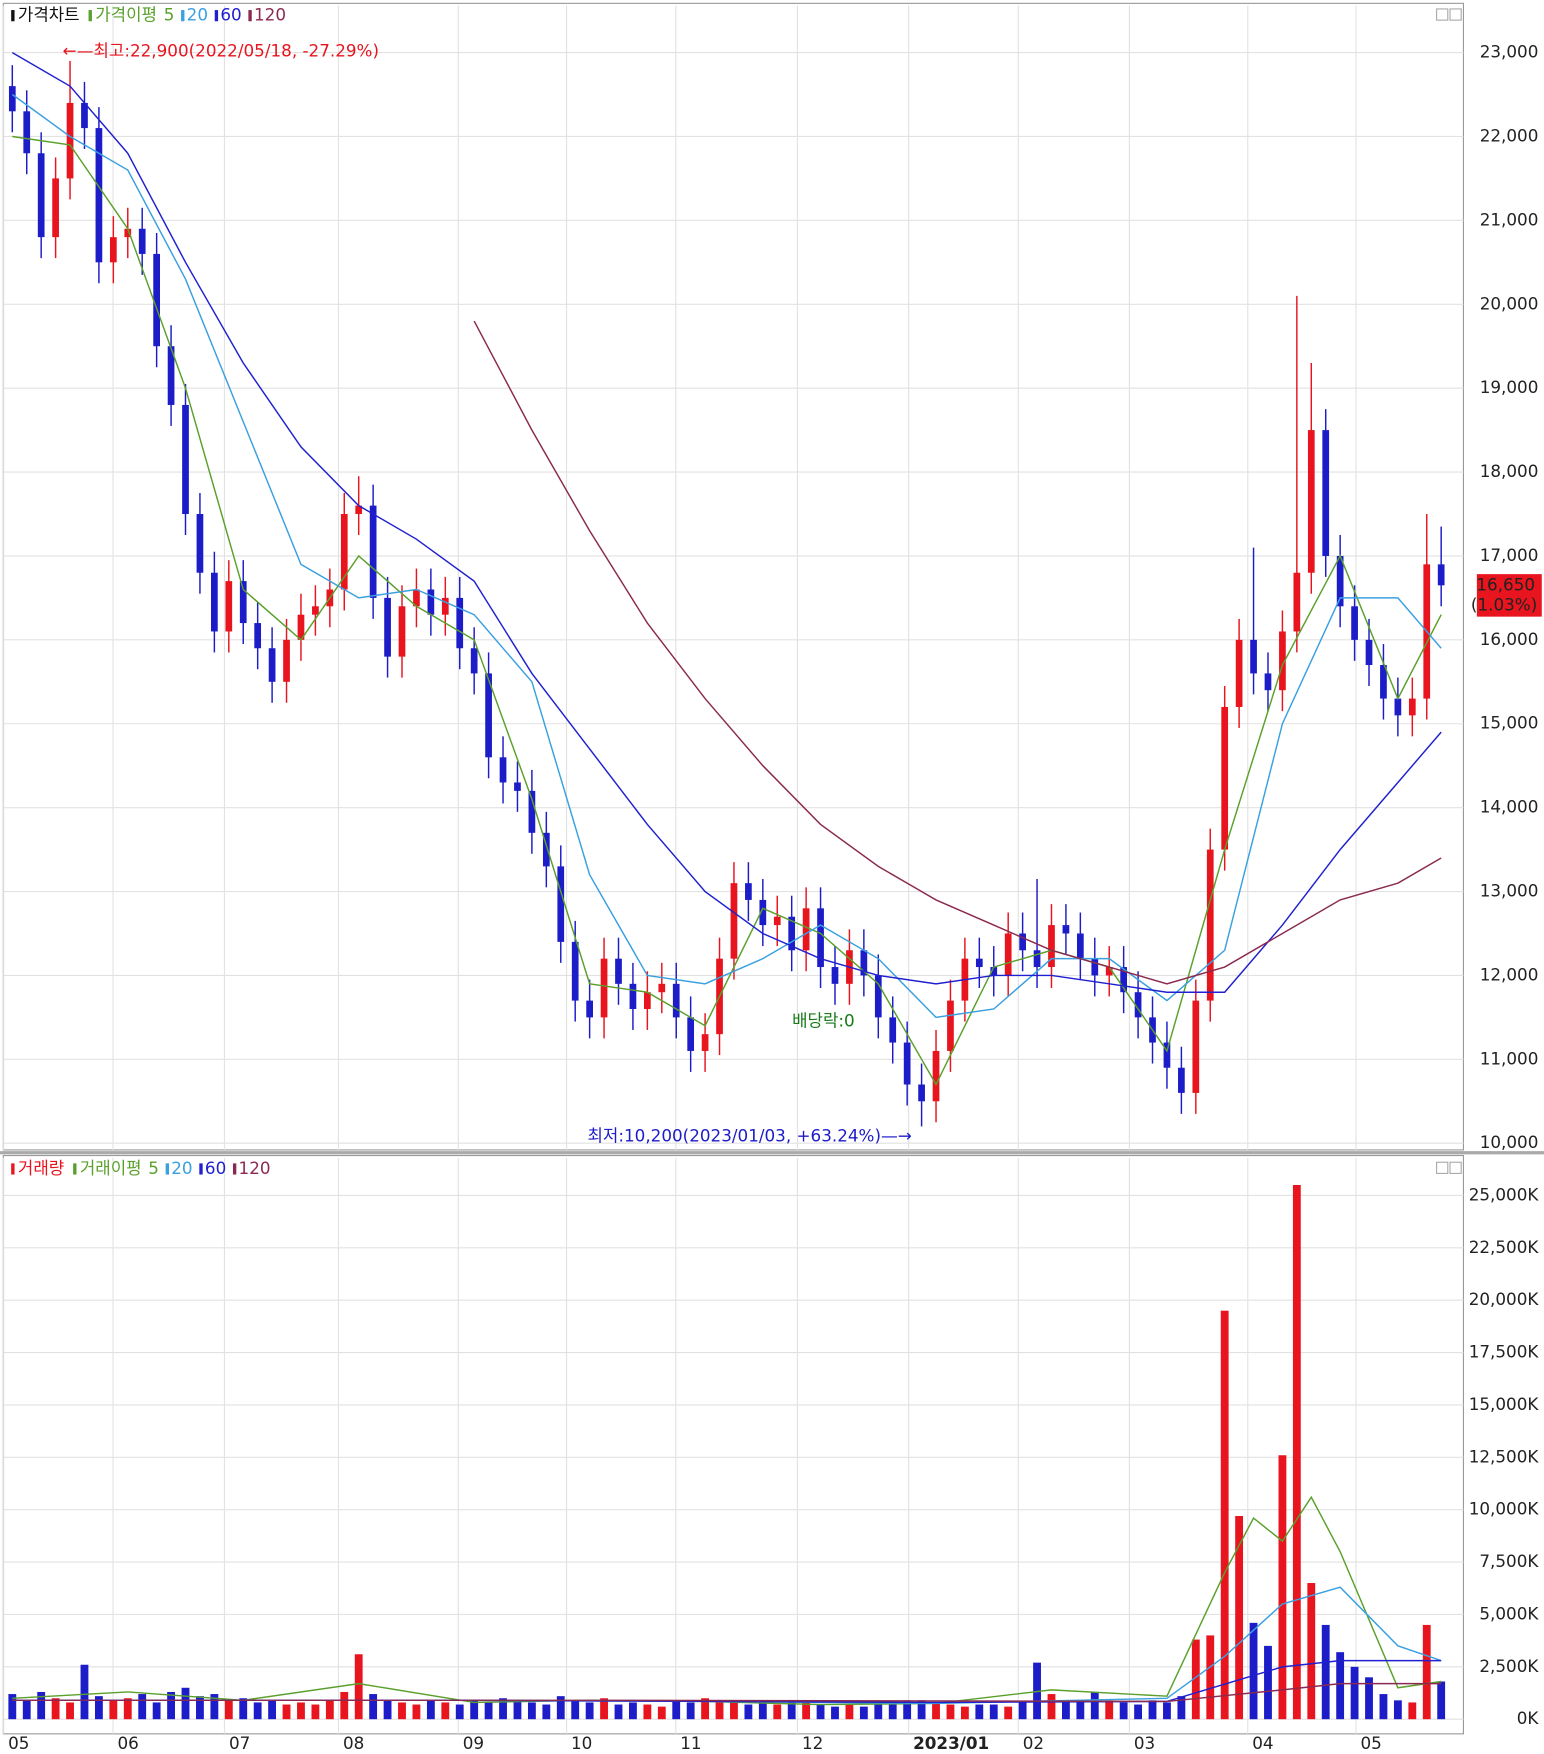 The height and width of the screenshot is (1754, 1544). I want to click on y-tick-label: 12,500K, so click(1504, 1456).